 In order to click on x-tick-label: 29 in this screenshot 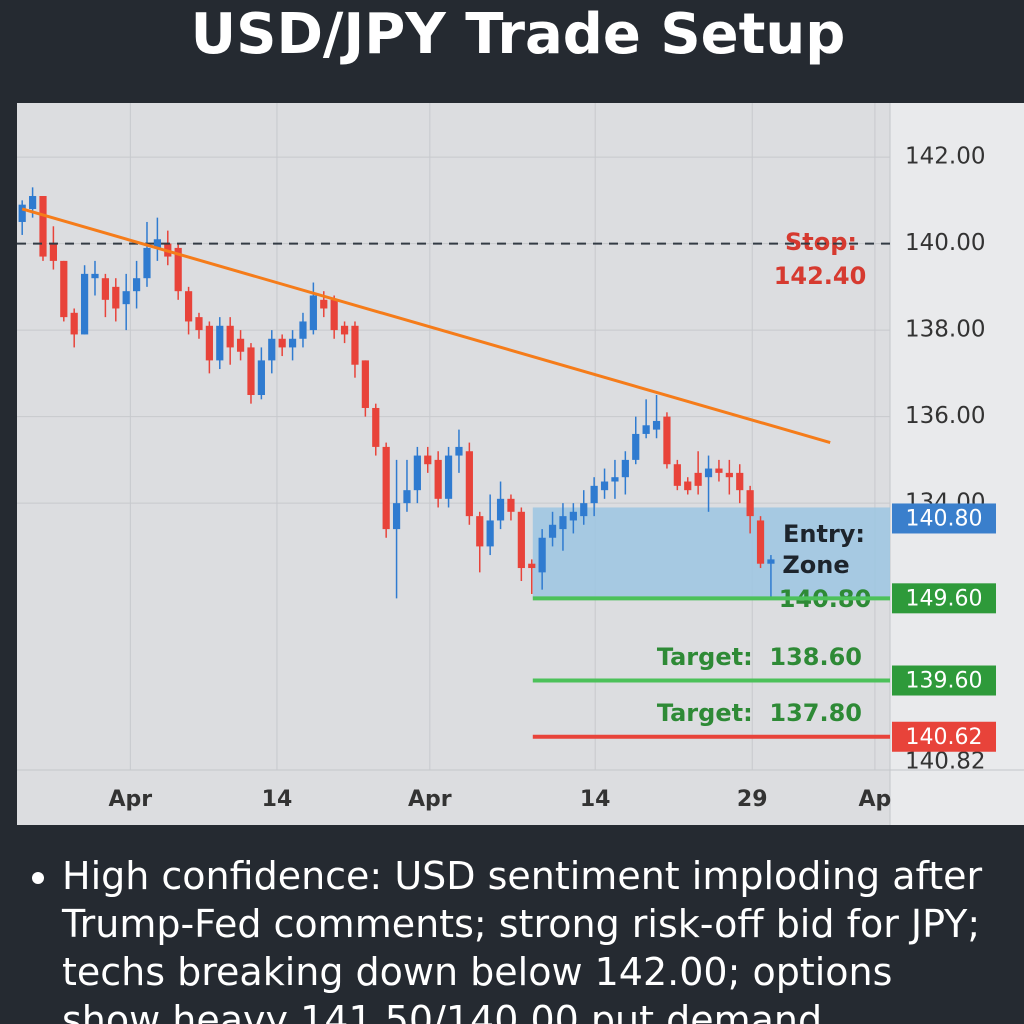, I will do `click(752, 799)`.